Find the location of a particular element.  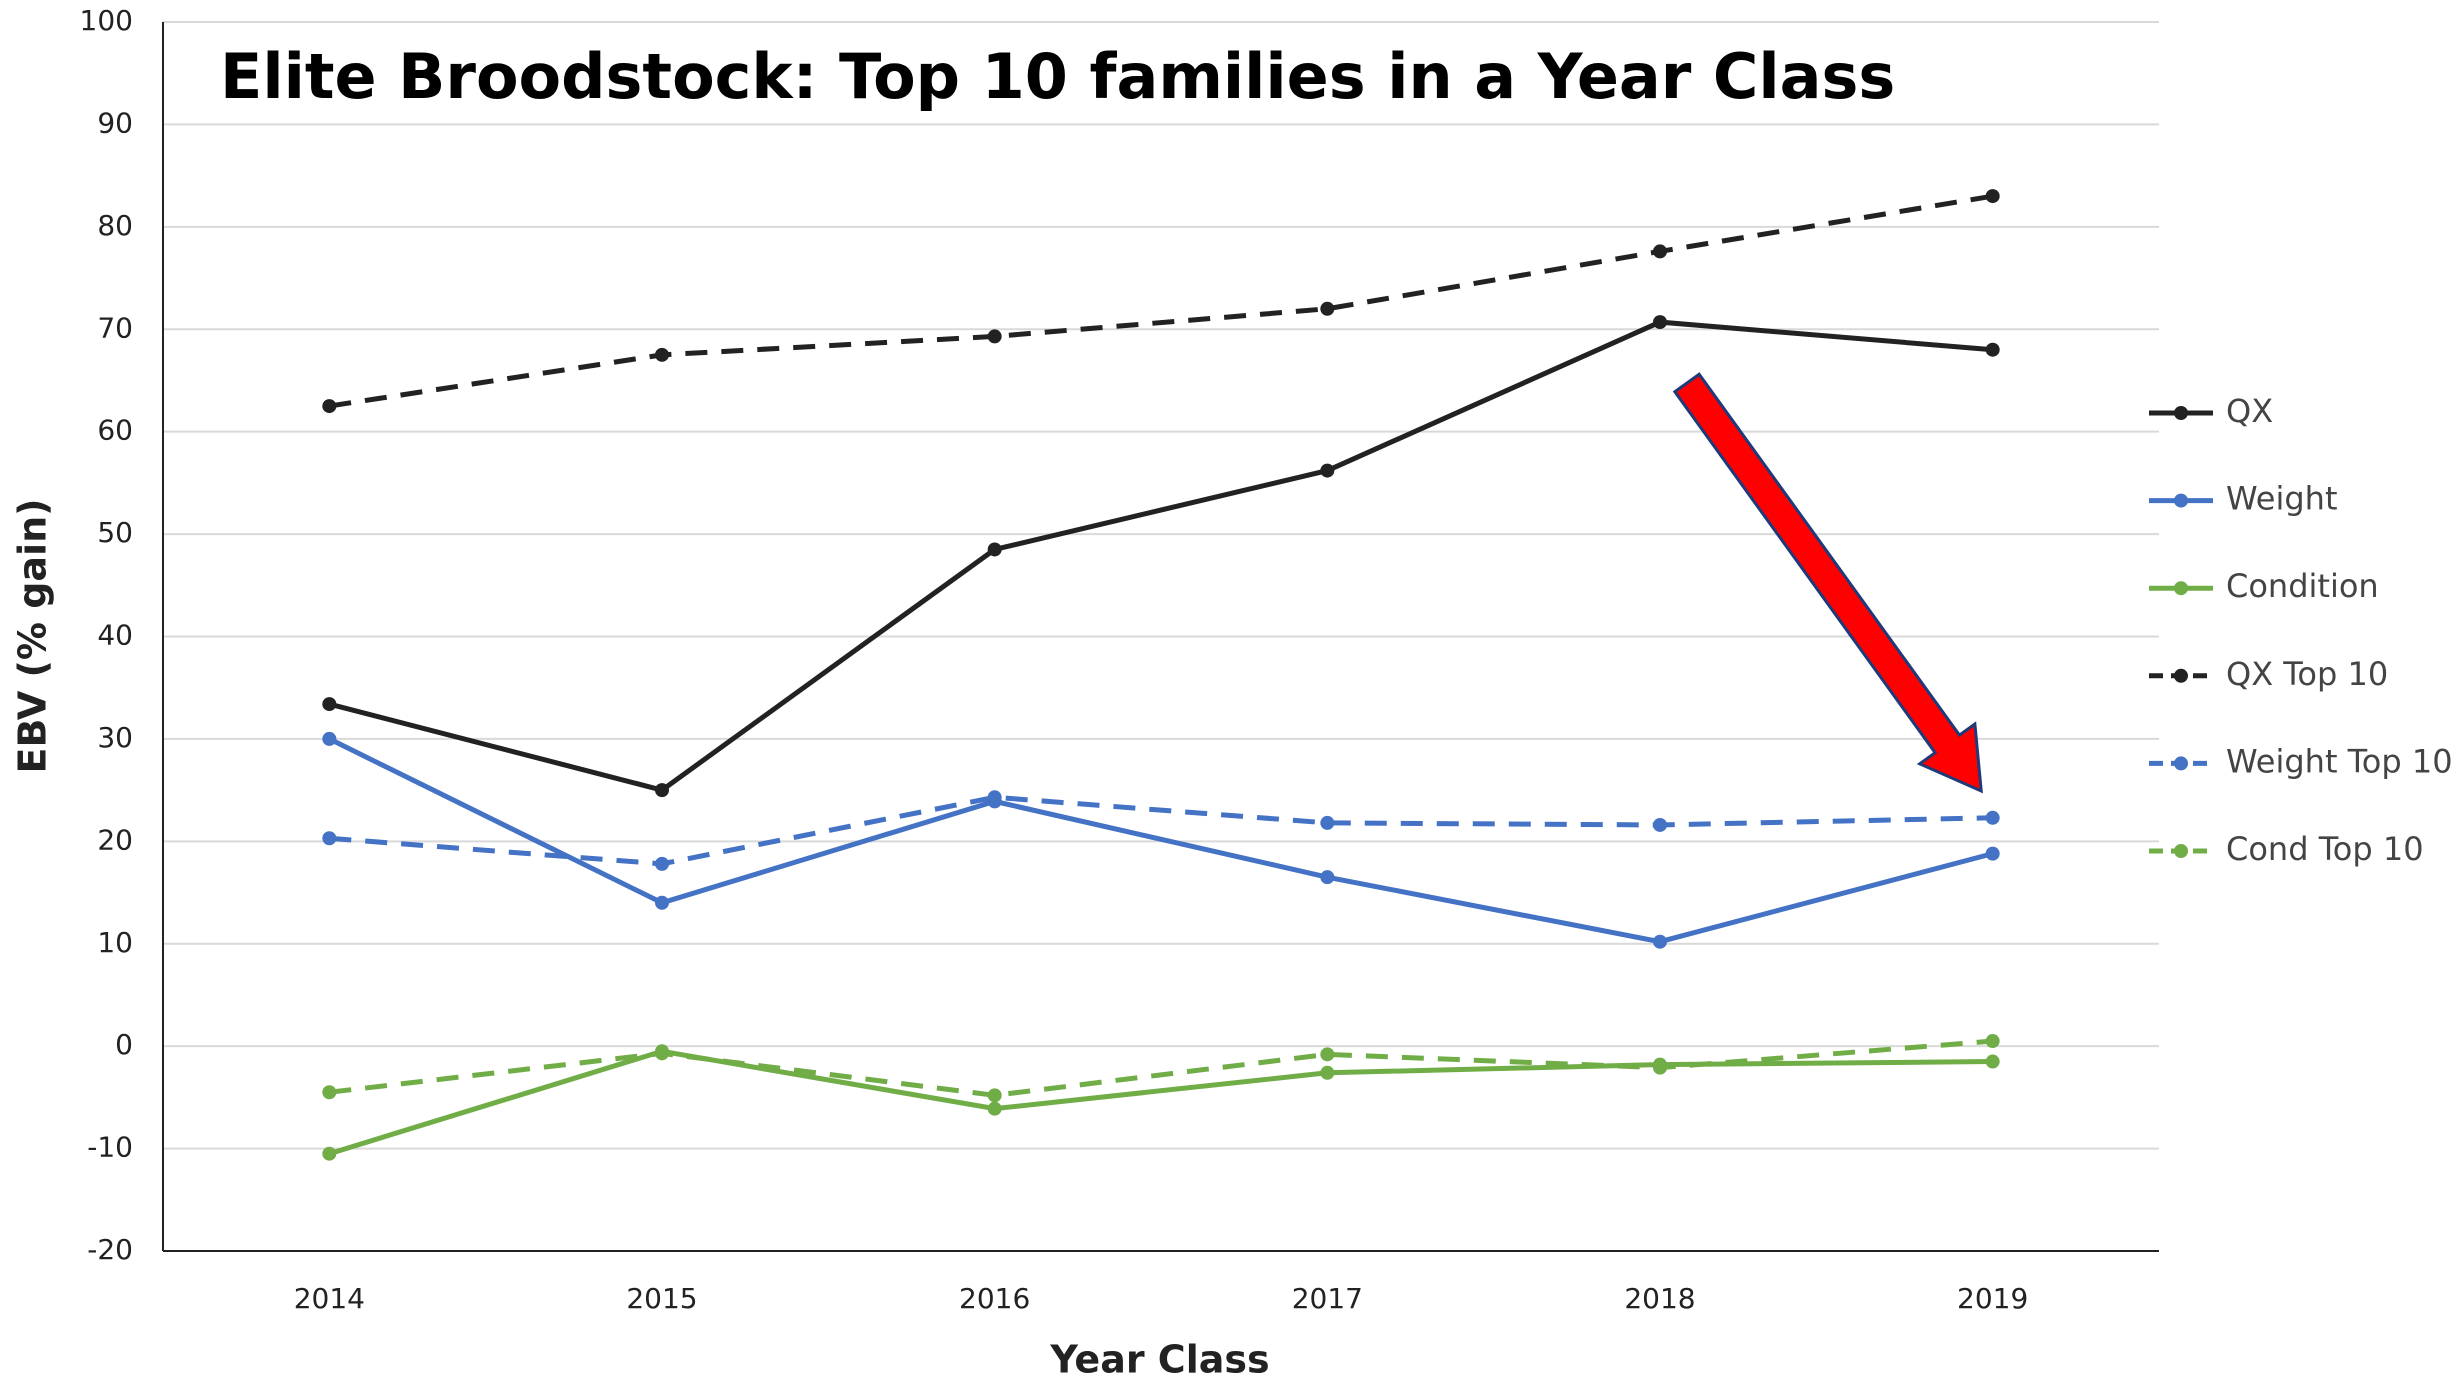

y-tick-label: 90 is located at coordinates (115, 122).